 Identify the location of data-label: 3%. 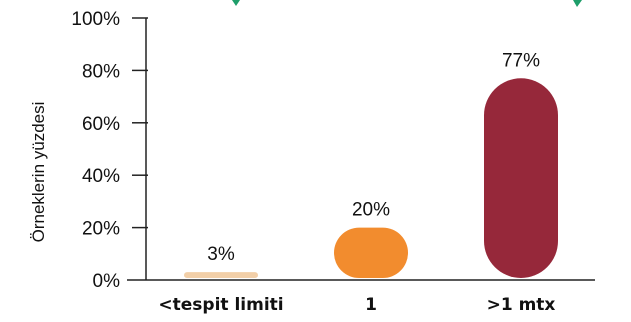
(221, 254).